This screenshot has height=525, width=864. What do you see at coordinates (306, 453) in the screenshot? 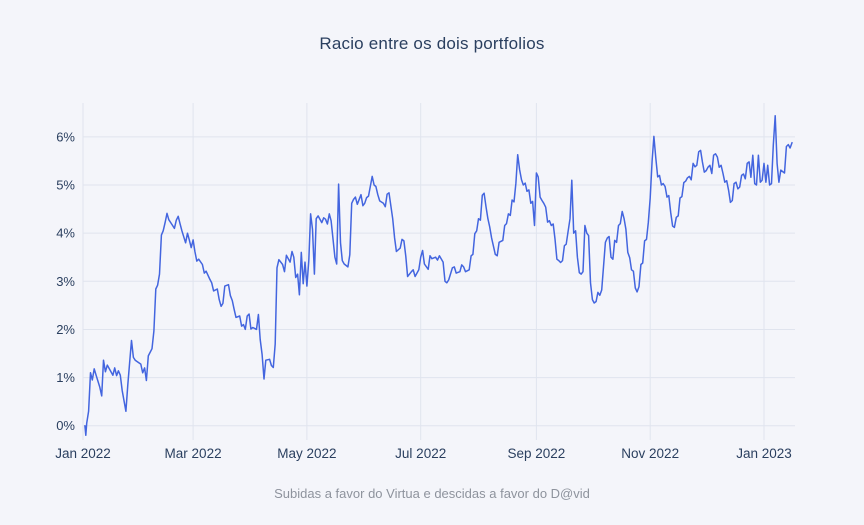
I see `x-tick-label: May 2022` at bounding box center [306, 453].